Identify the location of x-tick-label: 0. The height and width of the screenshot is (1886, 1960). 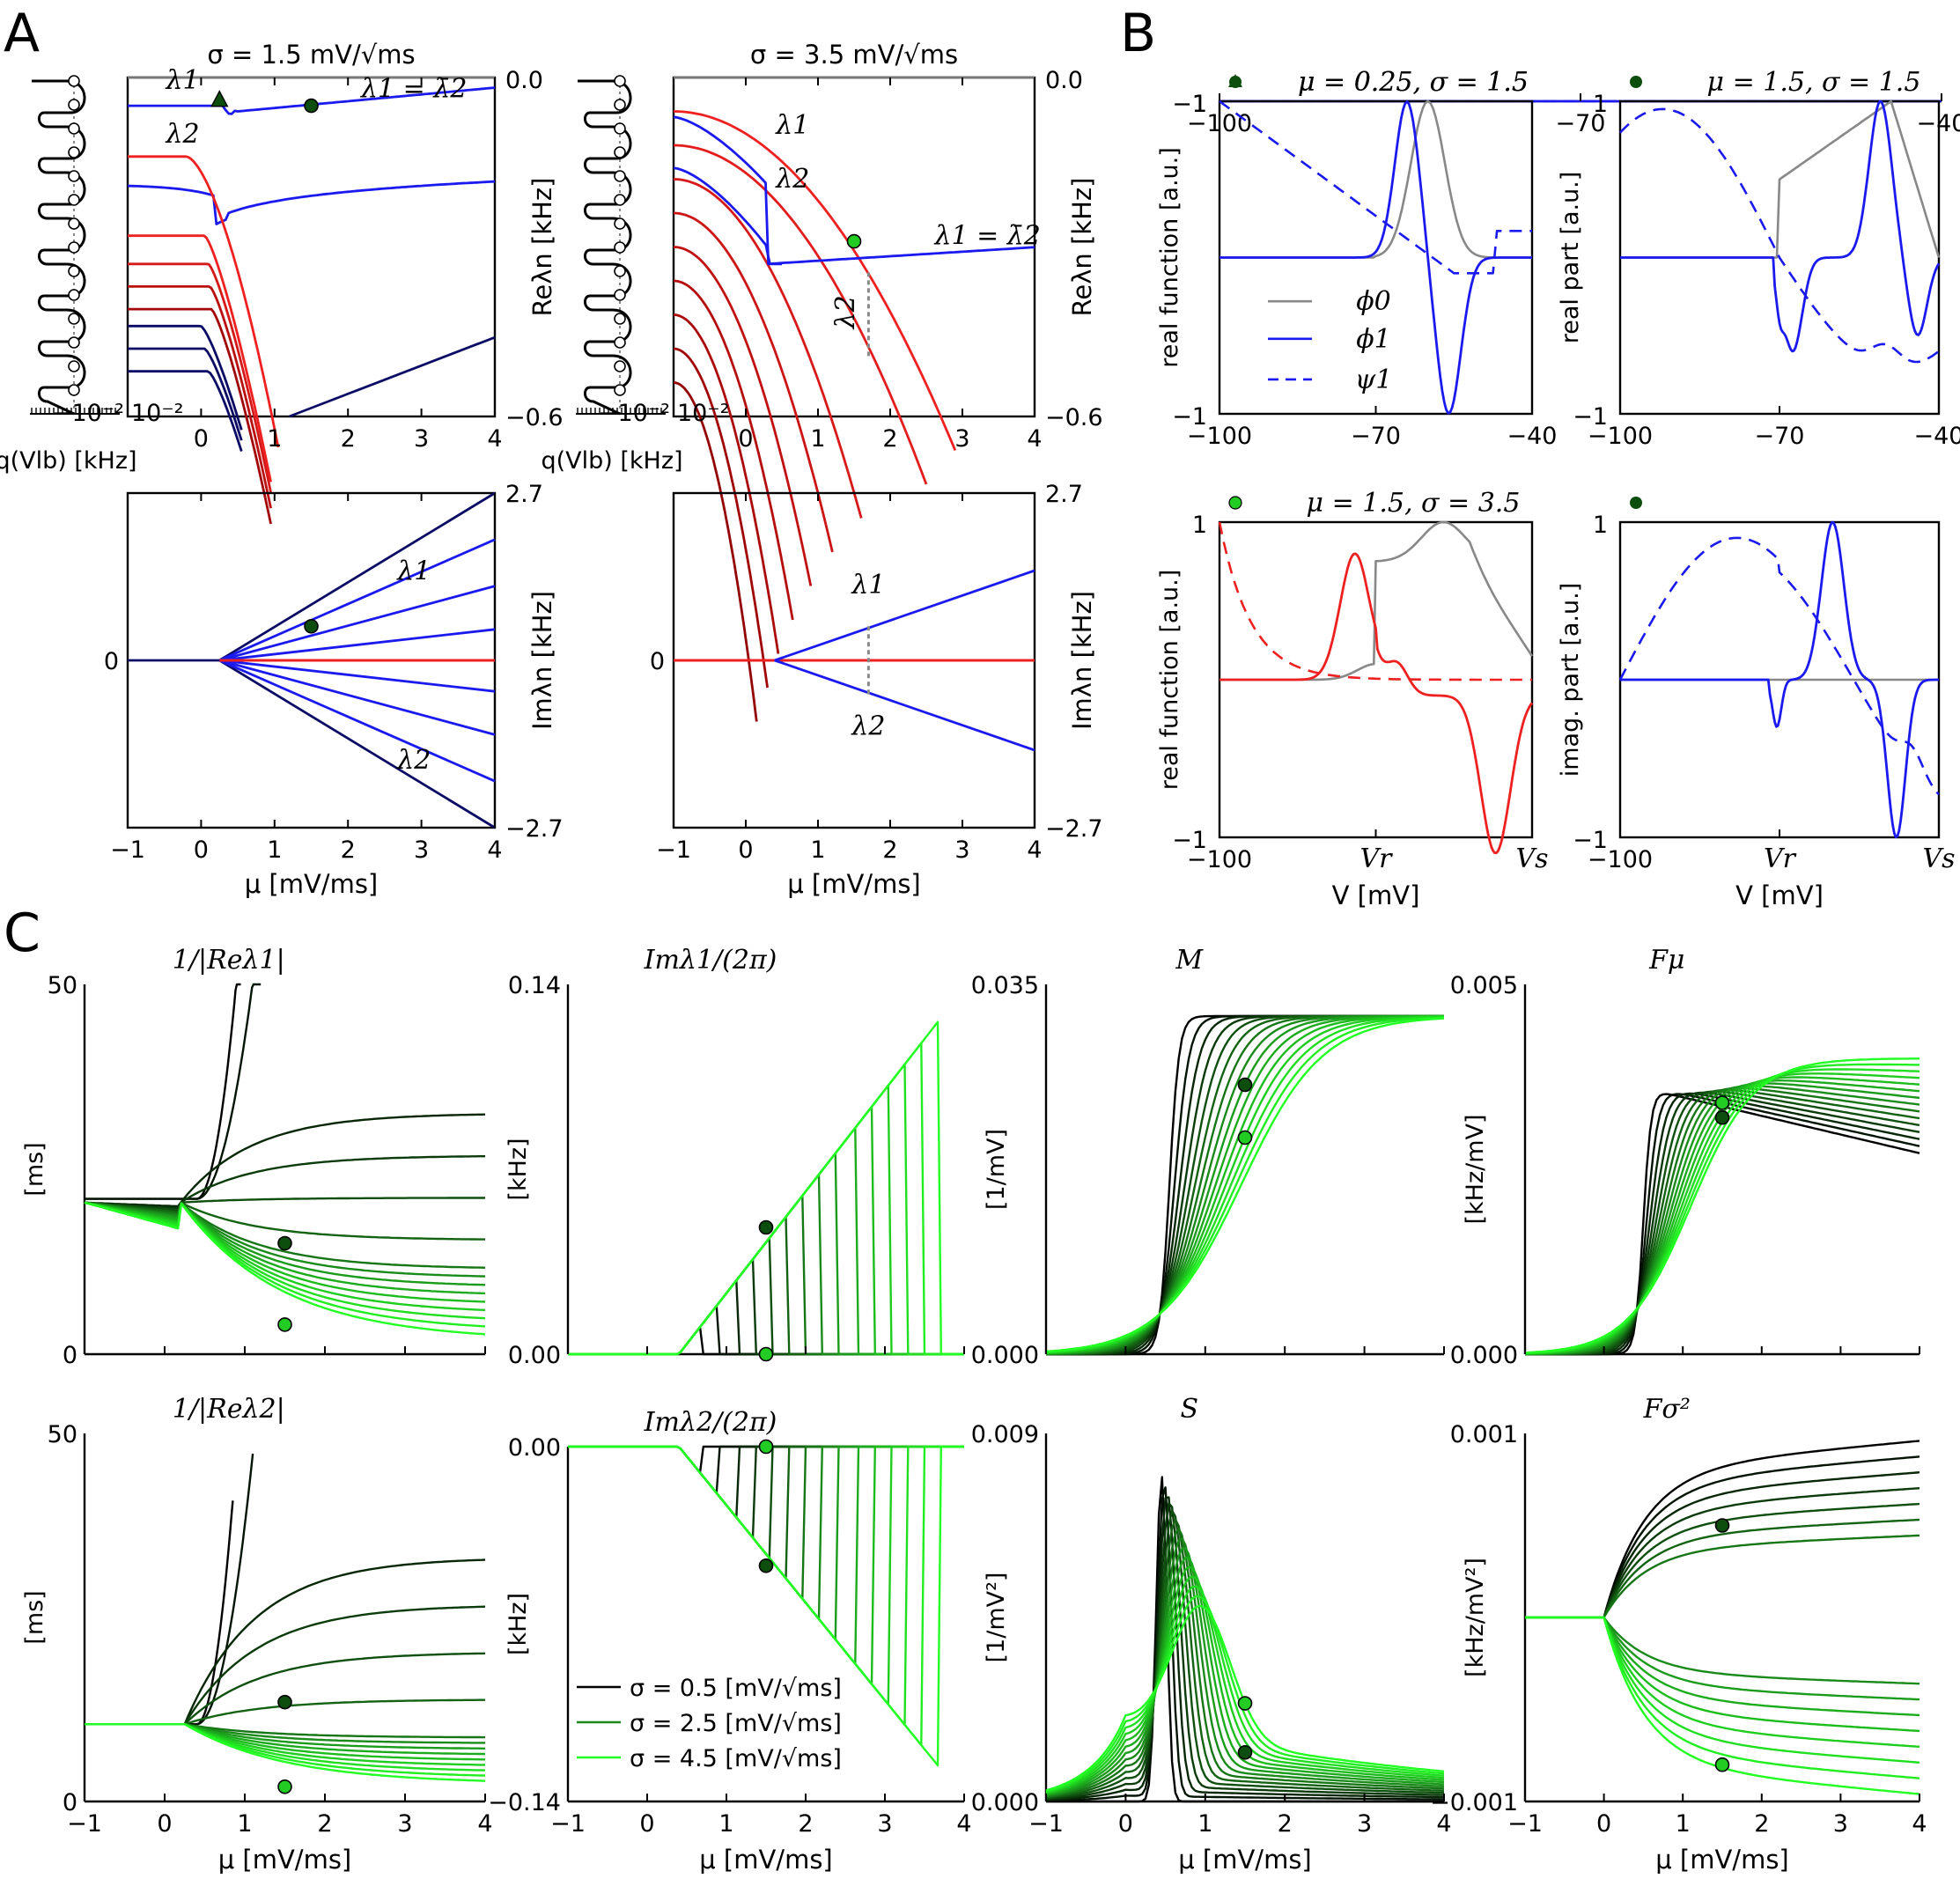
(1603, 1824).